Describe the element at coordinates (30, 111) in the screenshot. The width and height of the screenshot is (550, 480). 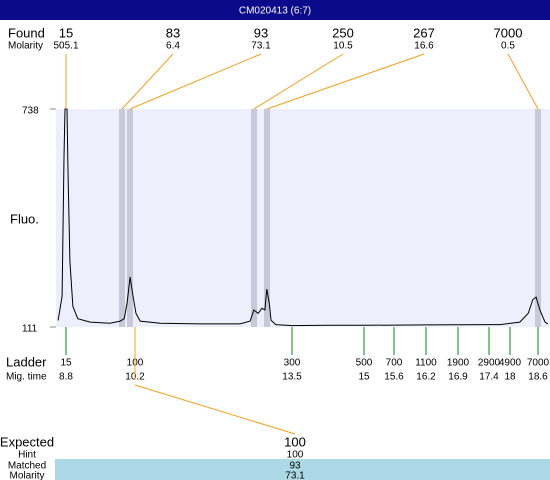
I see `y-tick-label: 738` at that location.